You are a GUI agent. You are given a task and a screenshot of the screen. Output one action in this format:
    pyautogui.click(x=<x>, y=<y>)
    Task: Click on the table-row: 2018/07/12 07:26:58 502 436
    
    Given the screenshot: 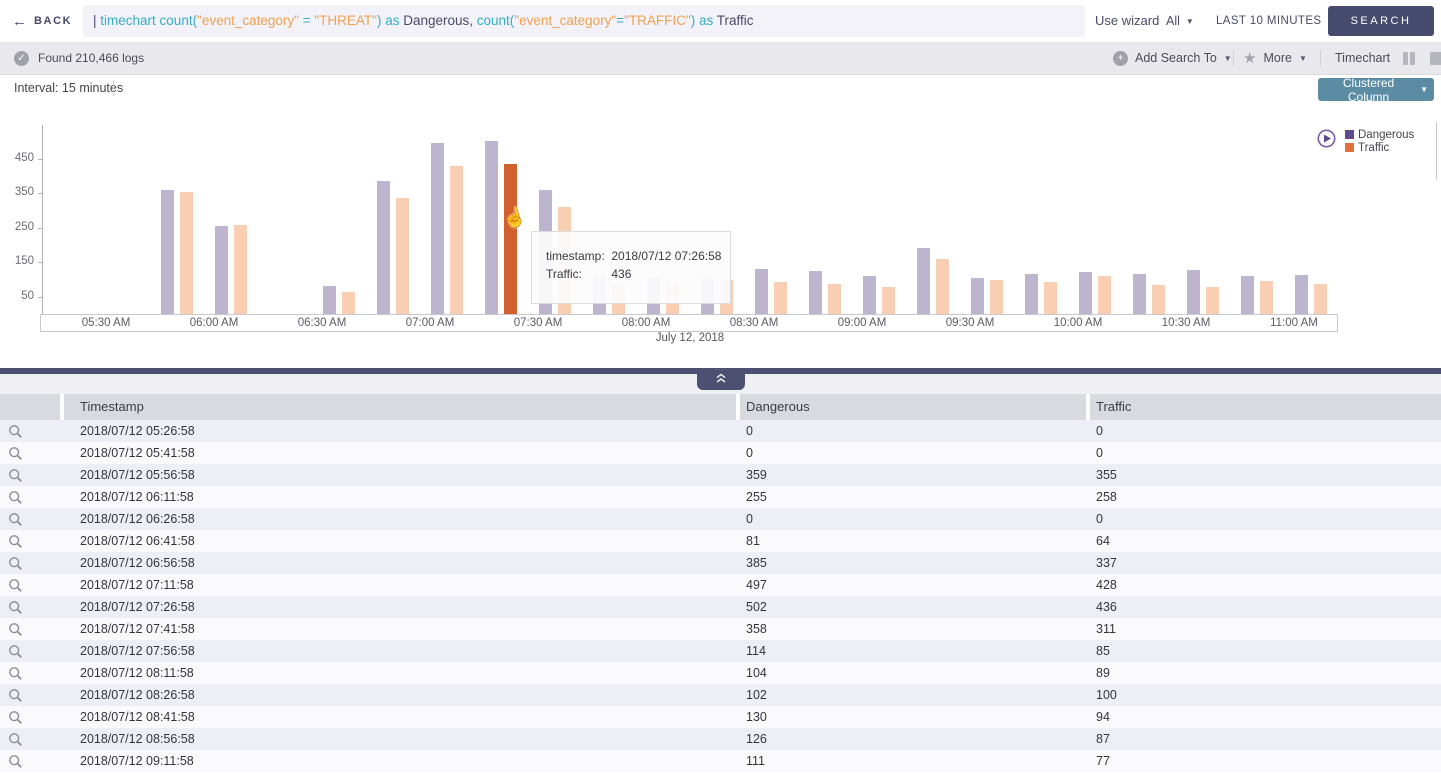 What is the action you would take?
    pyautogui.click(x=720, y=607)
    